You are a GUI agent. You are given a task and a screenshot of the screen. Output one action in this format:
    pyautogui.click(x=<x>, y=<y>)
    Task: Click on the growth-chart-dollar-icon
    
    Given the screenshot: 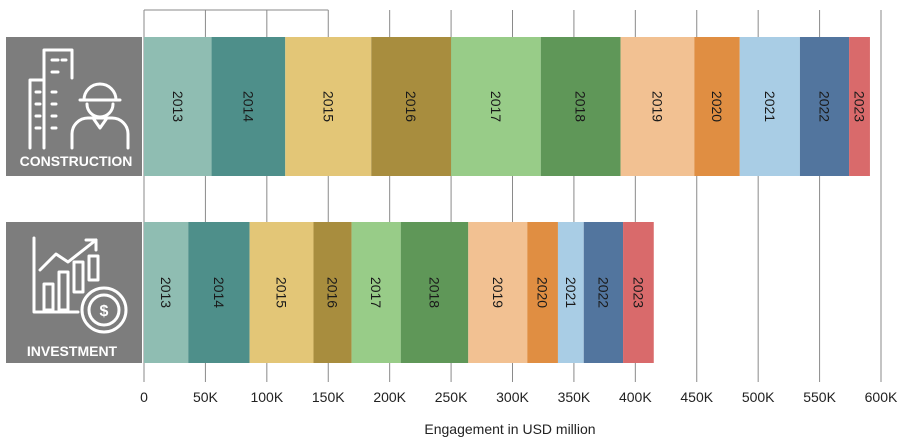 What is the action you would take?
    pyautogui.click(x=80, y=285)
    